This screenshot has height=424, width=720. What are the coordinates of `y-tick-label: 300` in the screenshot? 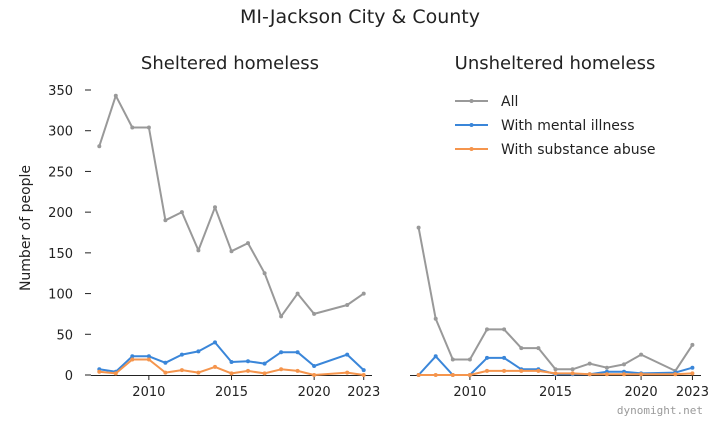 It's located at (60, 132).